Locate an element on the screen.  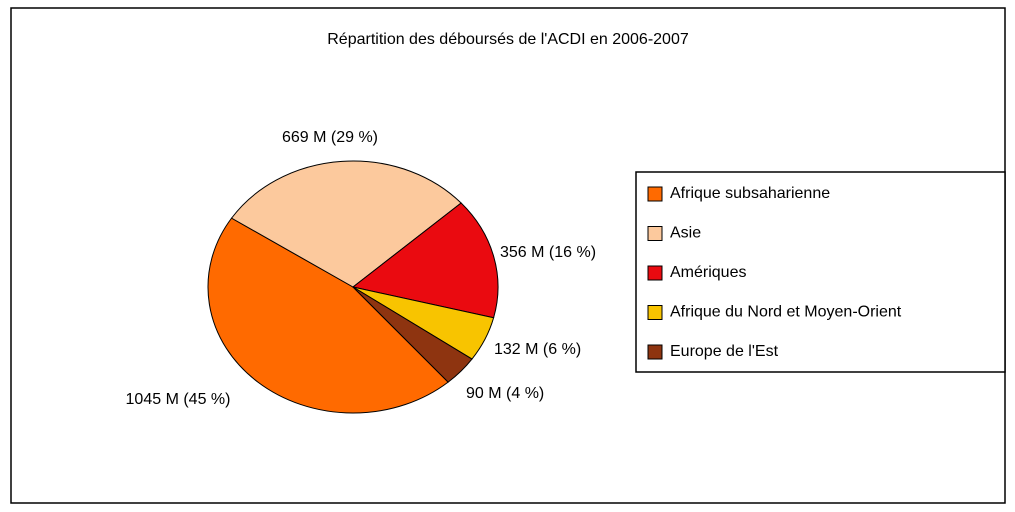
legend-label: Asie is located at coordinates (685, 233).